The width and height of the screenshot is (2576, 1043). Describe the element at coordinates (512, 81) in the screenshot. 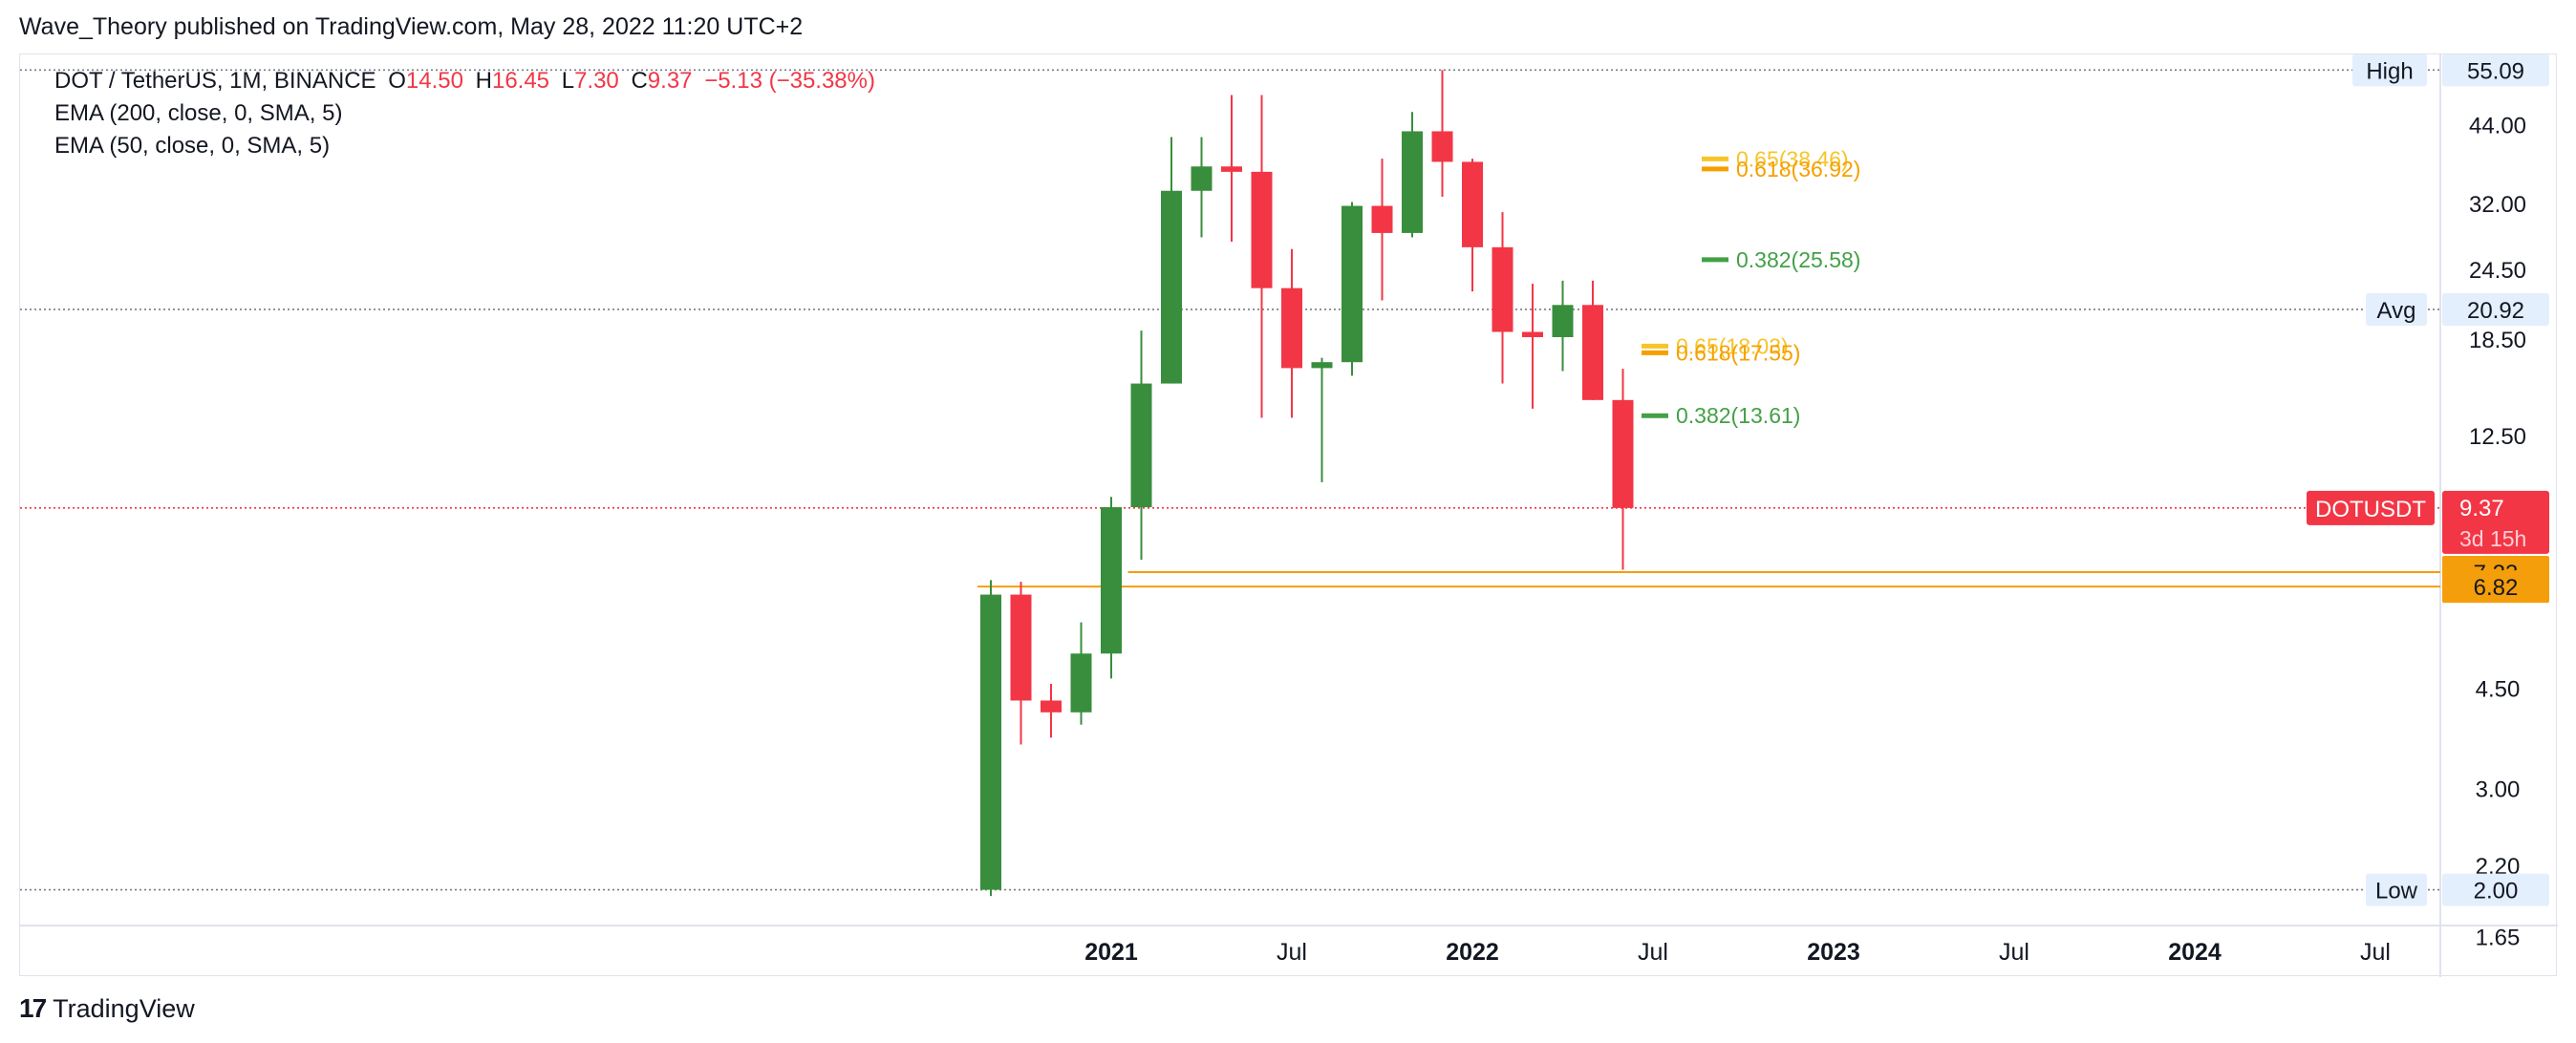

I see `high-value: H16.45` at that location.